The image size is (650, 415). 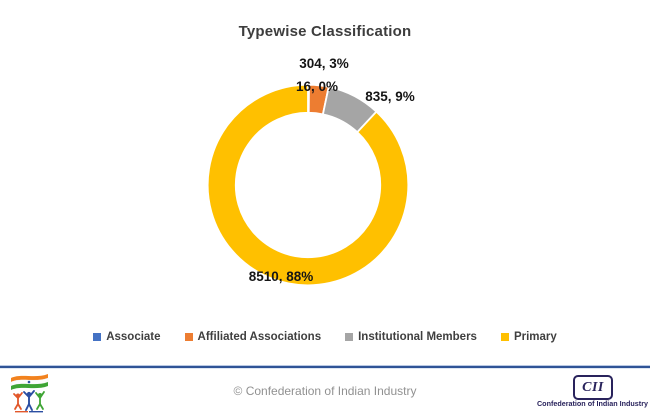 What do you see at coordinates (349, 337) in the screenshot?
I see `legend-swatch-institutional-members-icon` at bounding box center [349, 337].